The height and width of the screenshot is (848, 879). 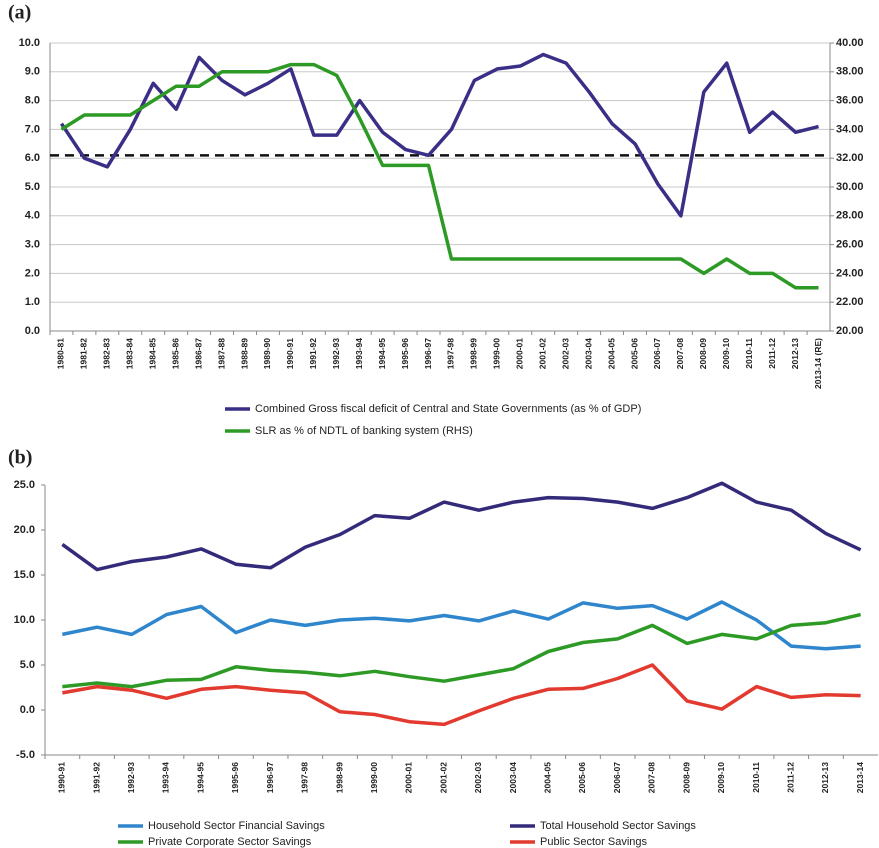 What do you see at coordinates (24, 485) in the screenshot?
I see `y-tick-label: 25.0` at bounding box center [24, 485].